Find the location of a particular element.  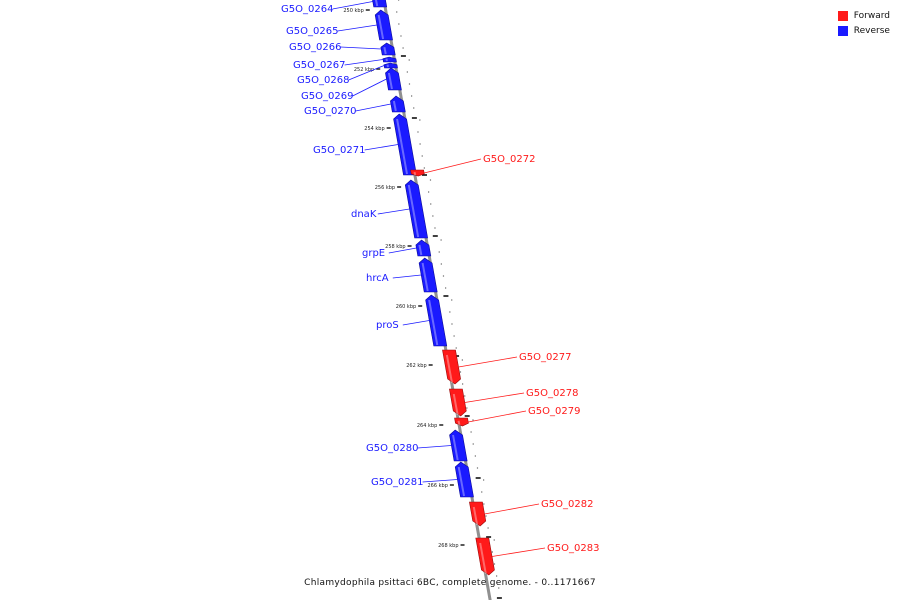

legend-item-reverse: Reverse is located at coordinates (863, 30).